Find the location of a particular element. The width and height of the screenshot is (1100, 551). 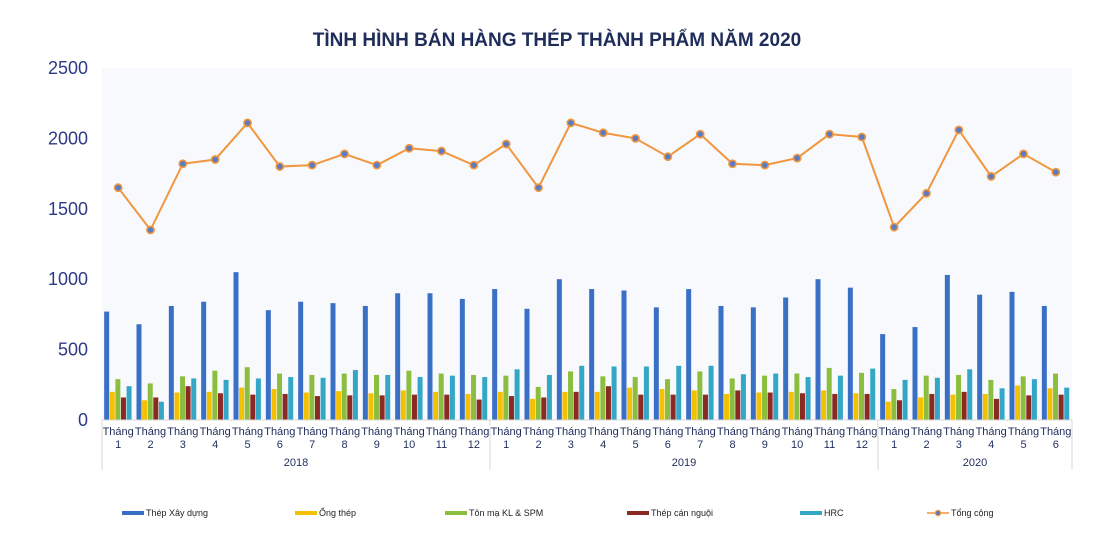

y-tick-label: 0 is located at coordinates (83, 420).